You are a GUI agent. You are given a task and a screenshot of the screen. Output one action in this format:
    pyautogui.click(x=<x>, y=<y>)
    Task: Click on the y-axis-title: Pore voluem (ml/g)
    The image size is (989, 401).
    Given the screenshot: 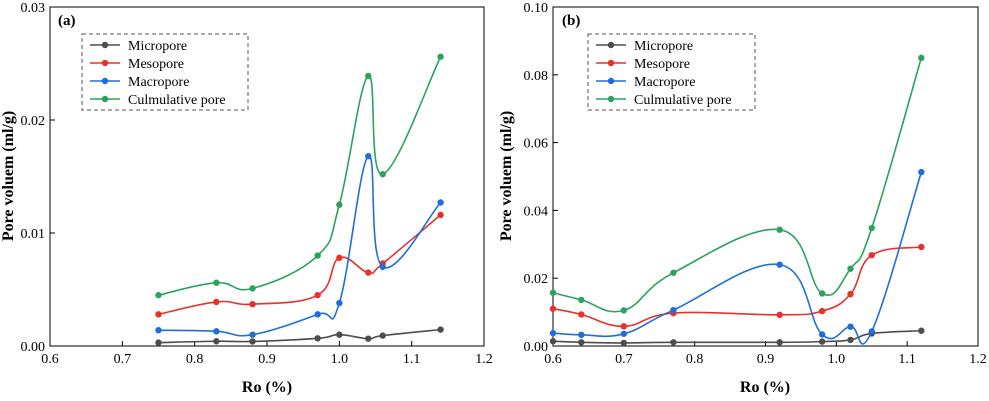 What is the action you would take?
    pyautogui.click(x=8, y=176)
    